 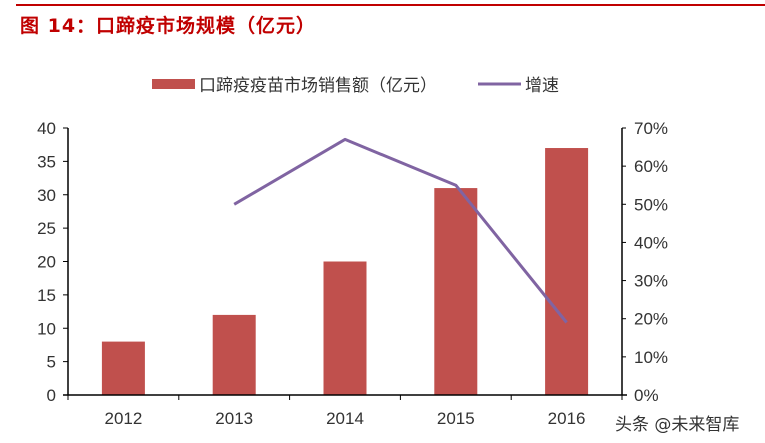 What do you see at coordinates (651, 242) in the screenshot?
I see `right-tick-label: 40%` at bounding box center [651, 242].